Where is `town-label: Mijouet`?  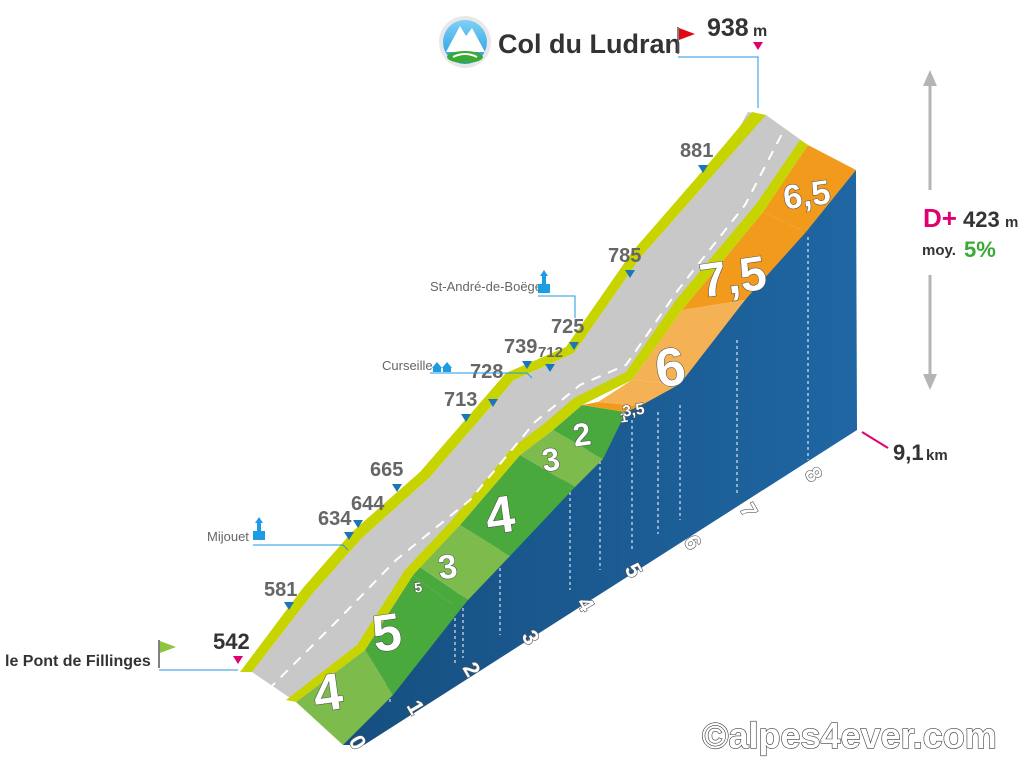 town-label: Mijouet is located at coordinates (228, 536).